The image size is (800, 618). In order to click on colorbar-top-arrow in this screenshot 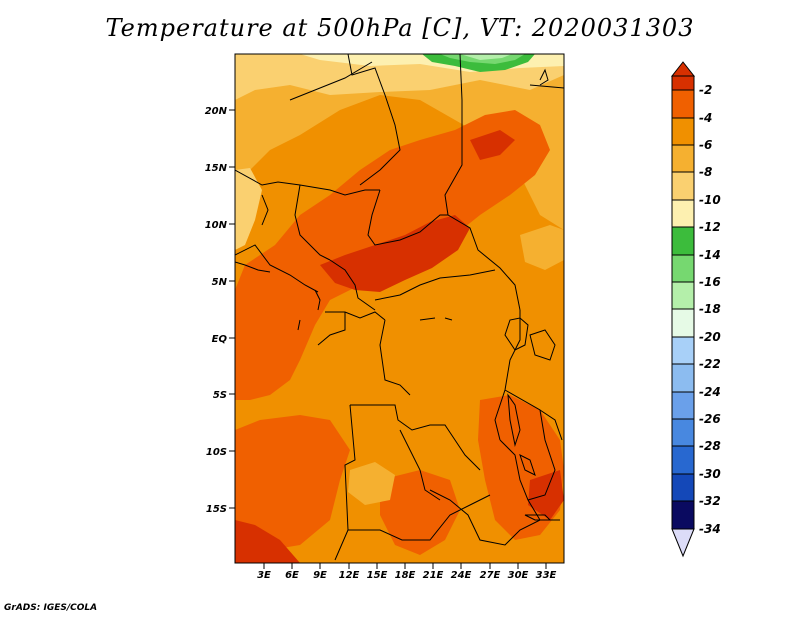, I will do `click(683, 69)`.